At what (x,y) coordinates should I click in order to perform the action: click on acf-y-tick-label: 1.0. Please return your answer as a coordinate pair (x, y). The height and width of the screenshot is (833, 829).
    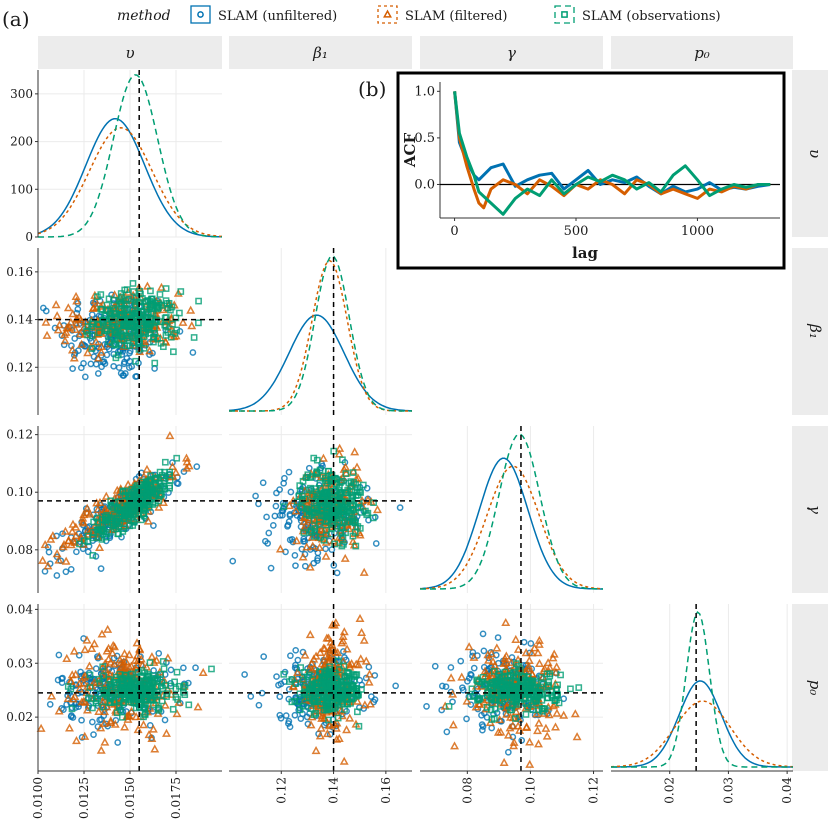
    Looking at the image, I should click on (424, 91).